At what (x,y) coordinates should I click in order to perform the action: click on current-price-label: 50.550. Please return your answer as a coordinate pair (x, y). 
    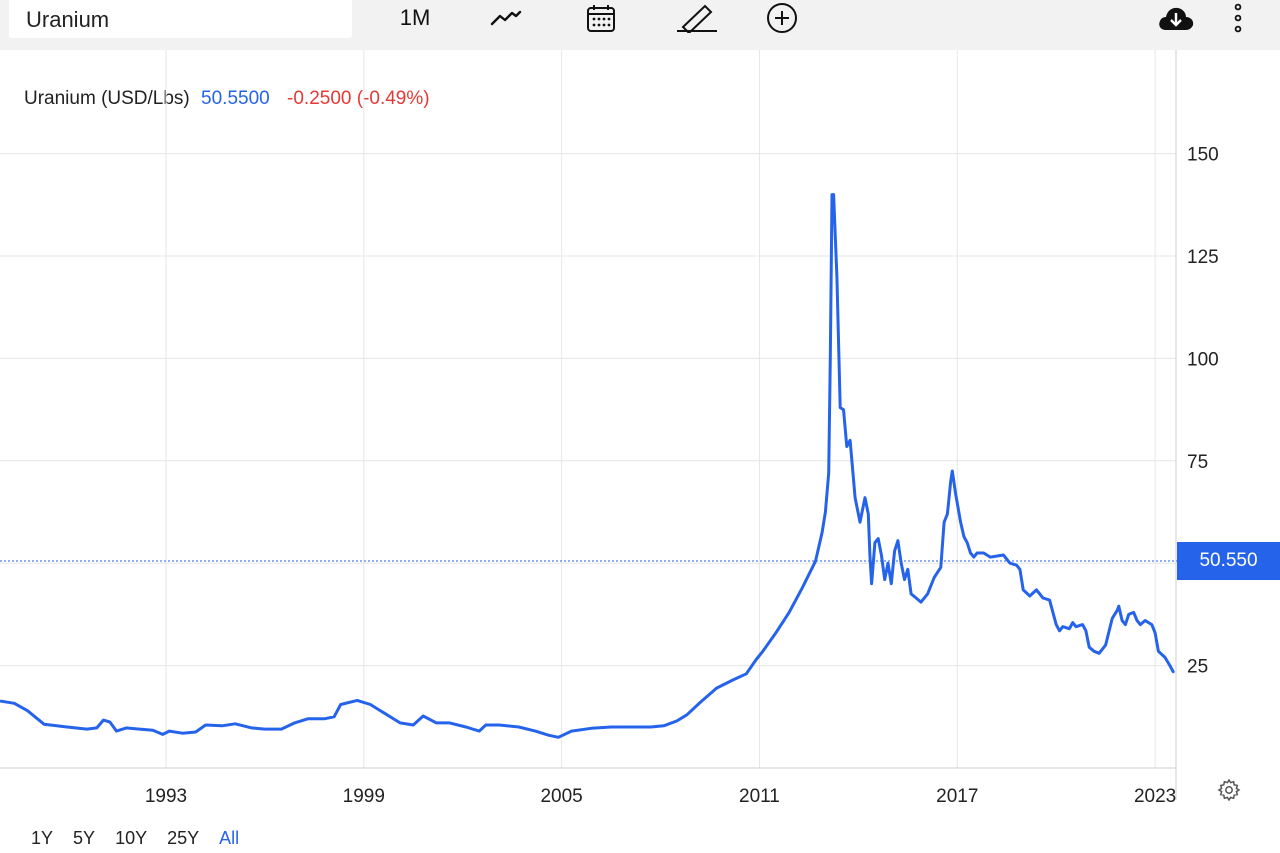
    Looking at the image, I should click on (1228, 560).